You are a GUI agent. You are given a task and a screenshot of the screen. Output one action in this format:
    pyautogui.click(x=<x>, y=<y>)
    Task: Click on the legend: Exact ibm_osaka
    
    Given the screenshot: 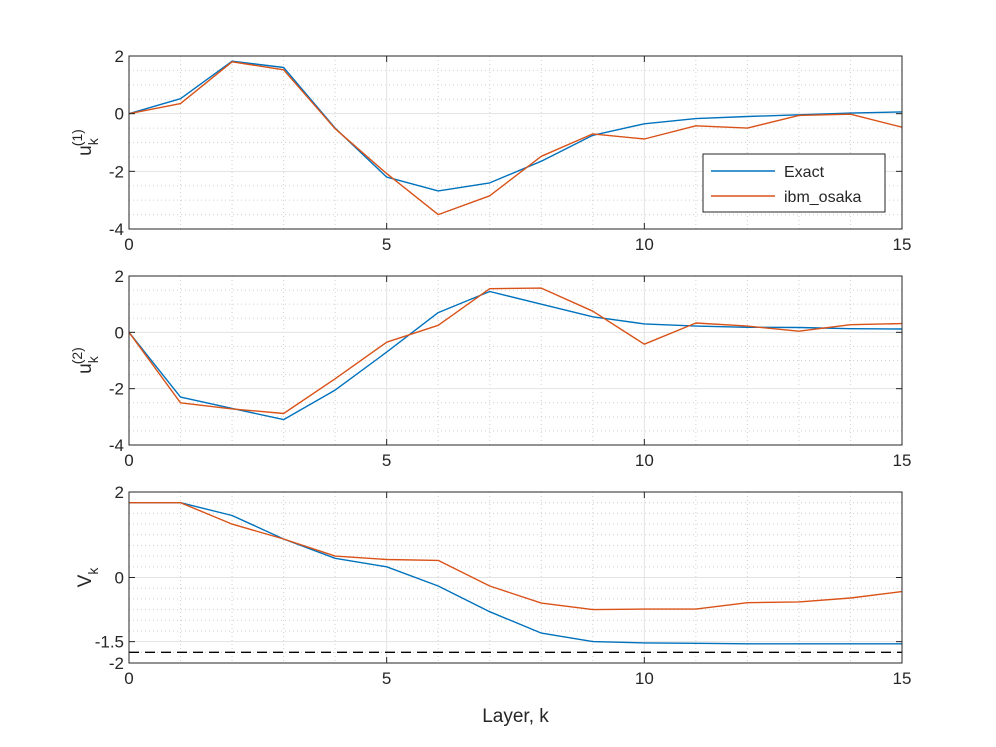 What is the action you would take?
    pyautogui.click(x=794, y=183)
    